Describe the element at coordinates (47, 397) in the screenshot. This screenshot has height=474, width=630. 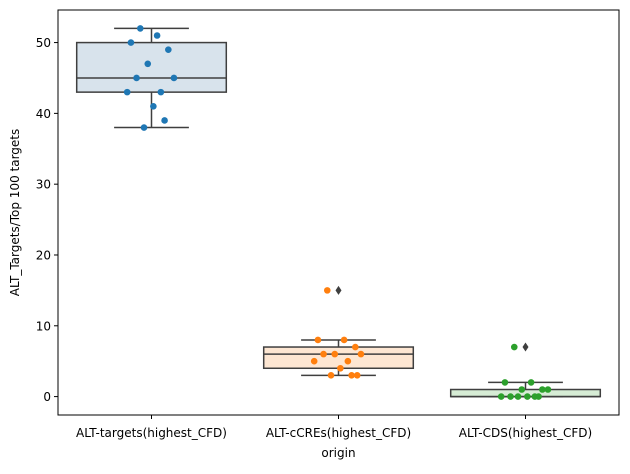
I see `y-tick-label: 0` at that location.